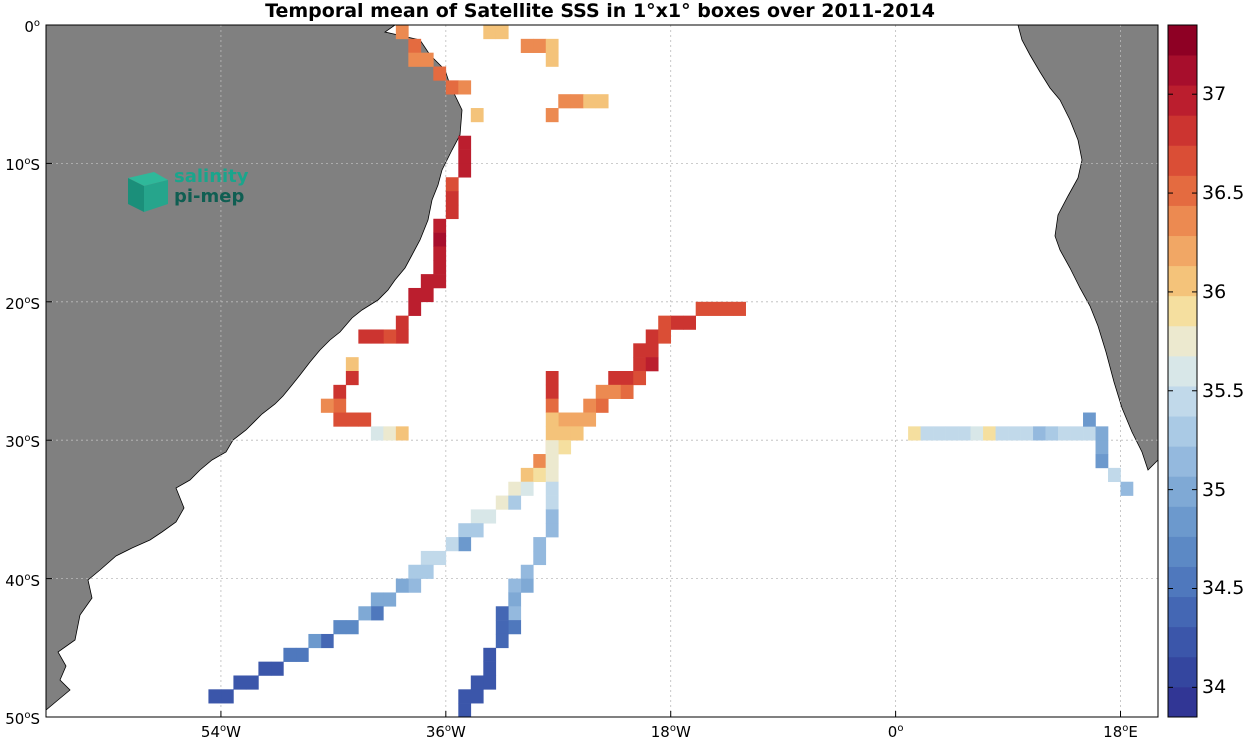 This screenshot has width=1245, height=741. I want to click on colorbar-label: 34, so click(1214, 687).